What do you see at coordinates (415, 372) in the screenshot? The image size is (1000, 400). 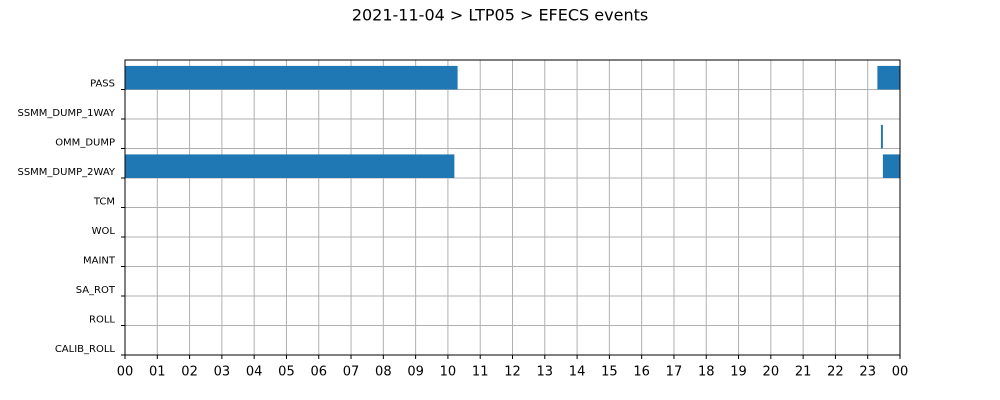 I see `x-tick-label: 09` at bounding box center [415, 372].